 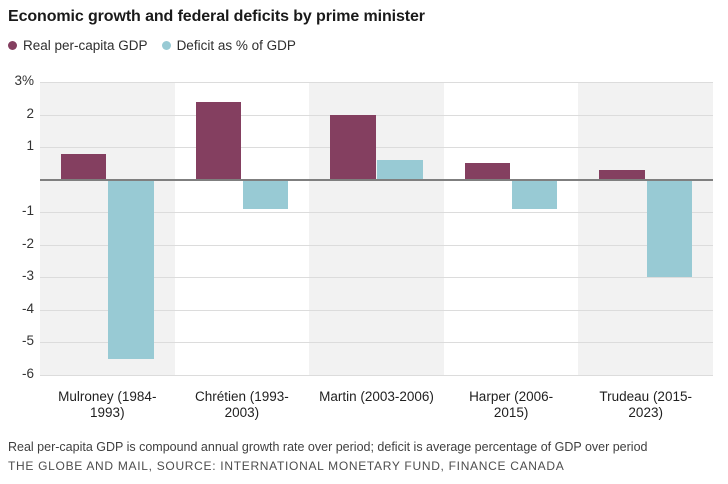 I want to click on y-axis-tick-label: -6, so click(x=27, y=373).